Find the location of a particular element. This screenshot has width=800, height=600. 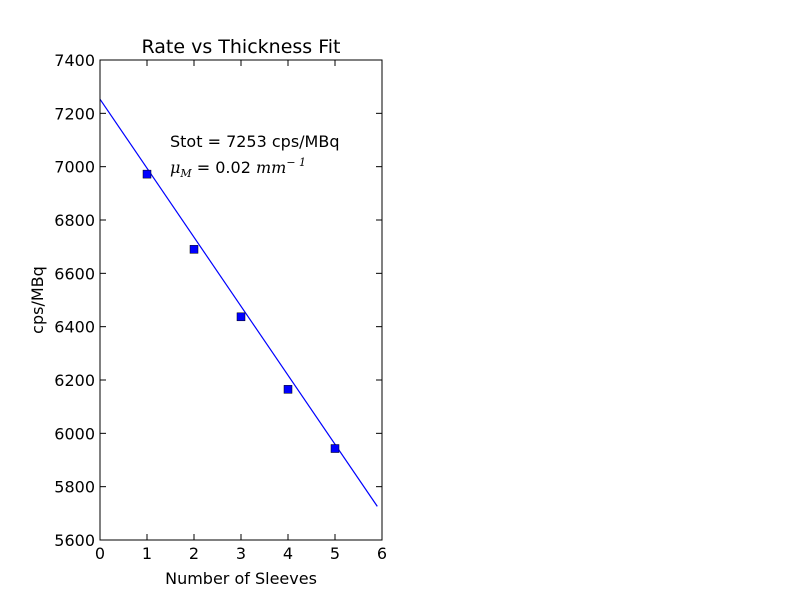

x-axis-label: Number of Sleeves is located at coordinates (241, 578).